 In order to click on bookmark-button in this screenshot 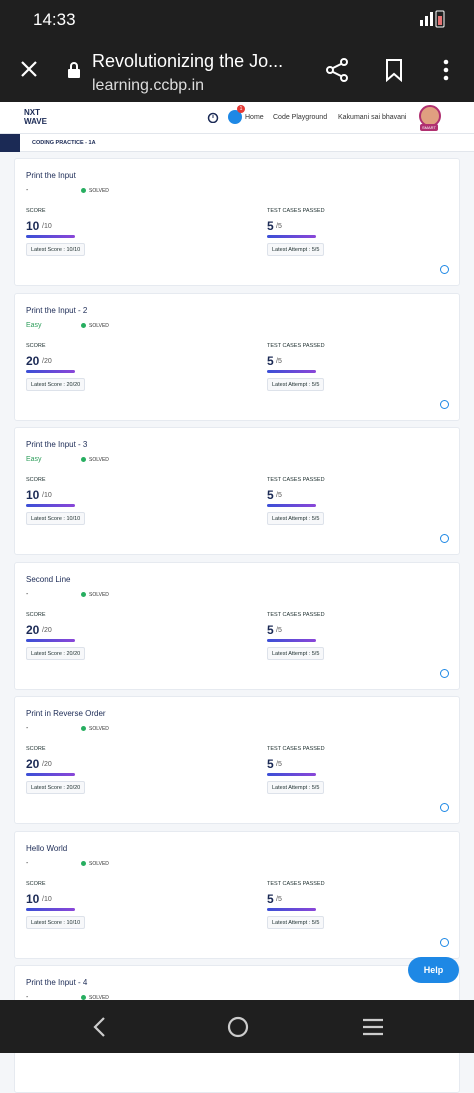, I will do `click(394, 70)`.